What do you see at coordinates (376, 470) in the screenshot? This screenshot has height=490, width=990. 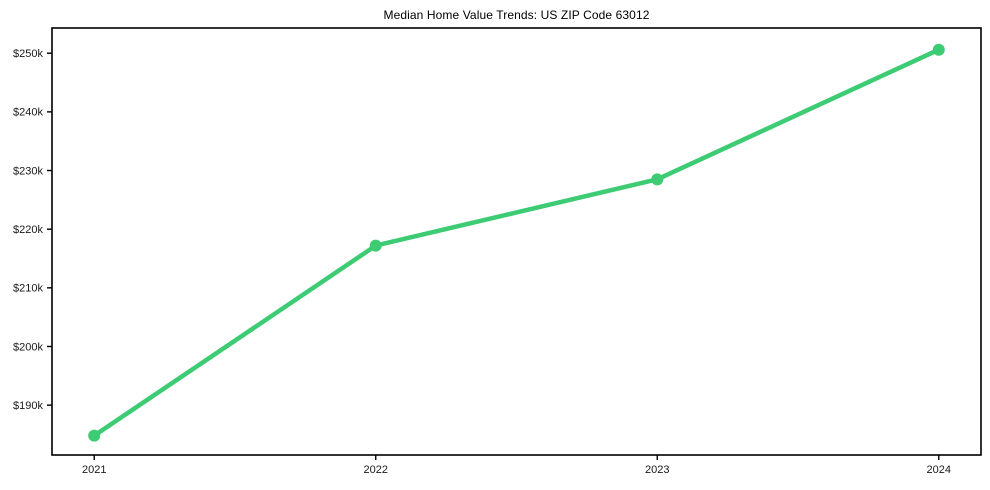 I see `x-tick-label: 2022` at bounding box center [376, 470].